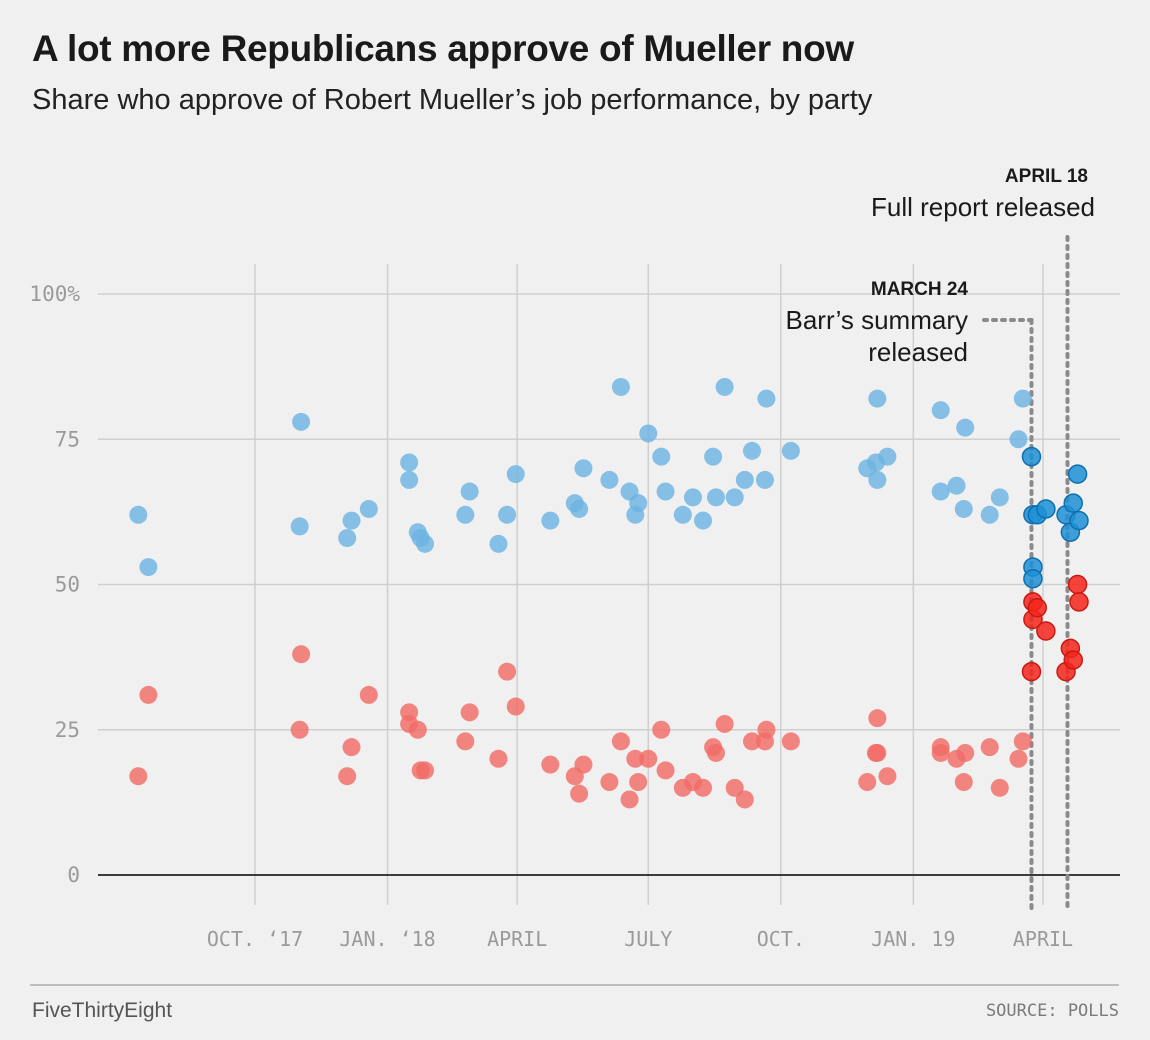 The image size is (1150, 1040). What do you see at coordinates (54, 294) in the screenshot?
I see `y-tick-label: 100%` at bounding box center [54, 294].